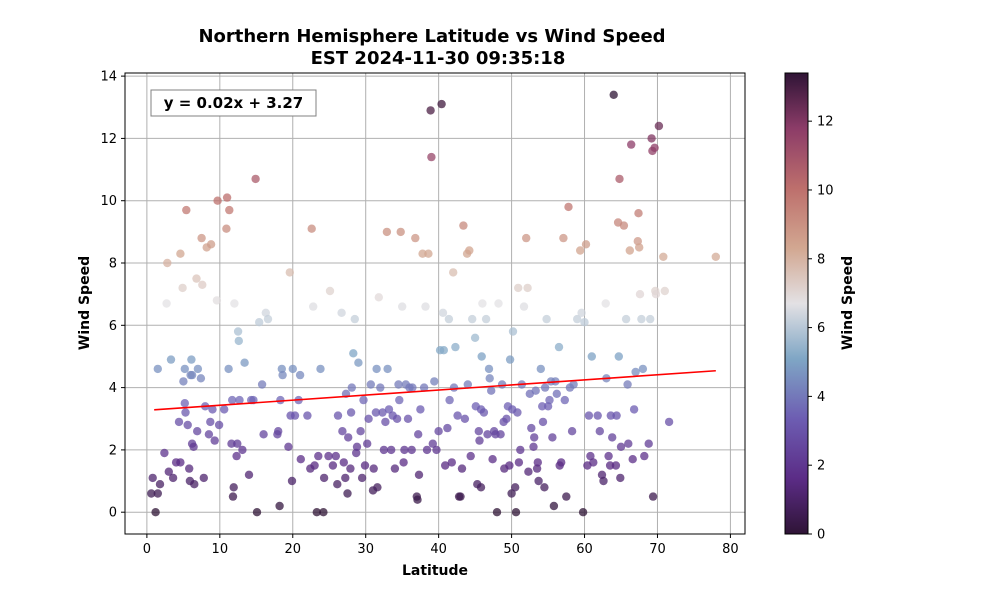 The width and height of the screenshot is (1000, 600). Describe the element at coordinates (584, 549) in the screenshot. I see `x-tick-label: 60` at that location.